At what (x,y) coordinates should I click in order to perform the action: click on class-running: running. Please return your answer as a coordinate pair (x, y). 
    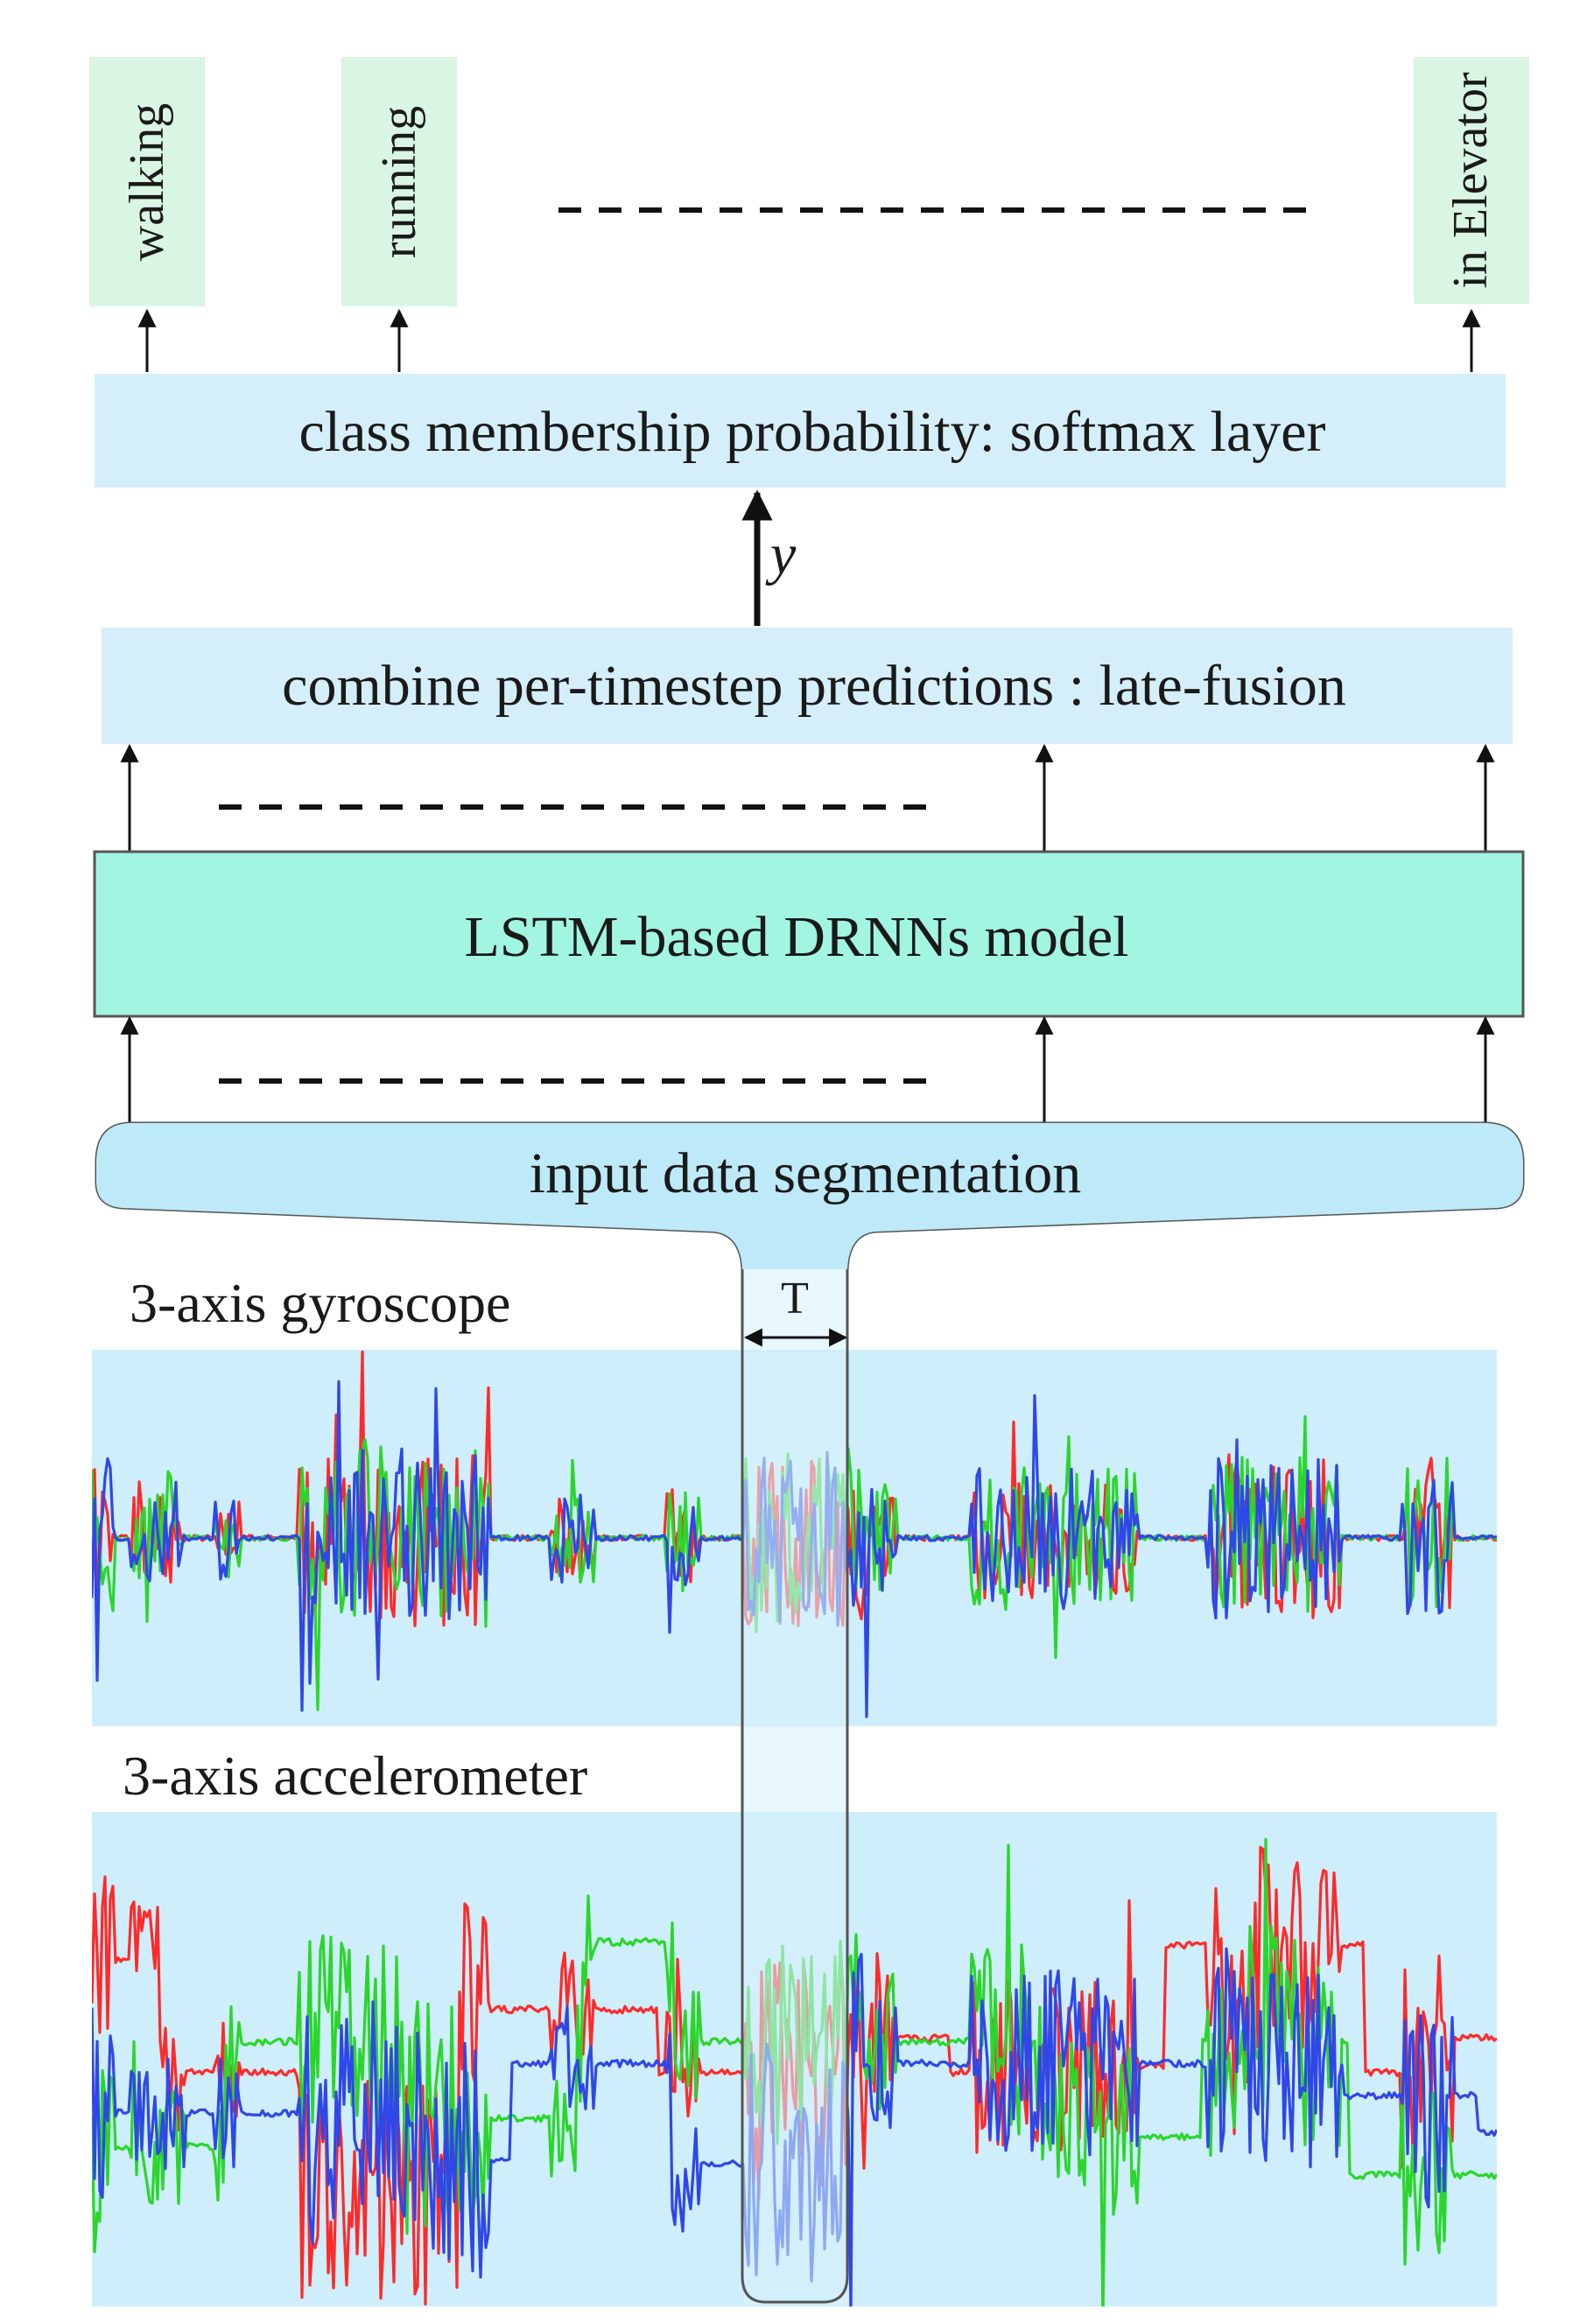
    Looking at the image, I should click on (399, 181).